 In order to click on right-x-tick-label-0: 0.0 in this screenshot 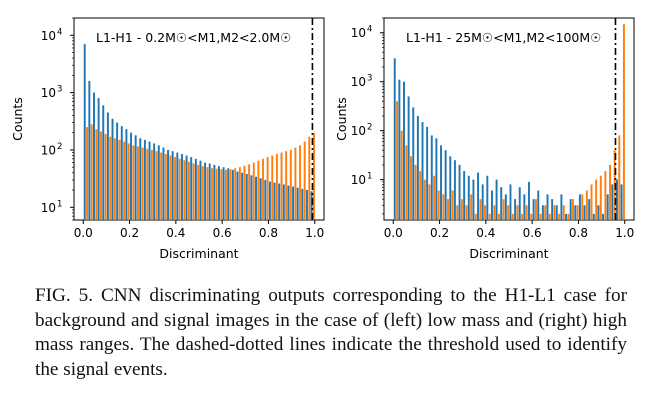, I will do `click(393, 233)`.